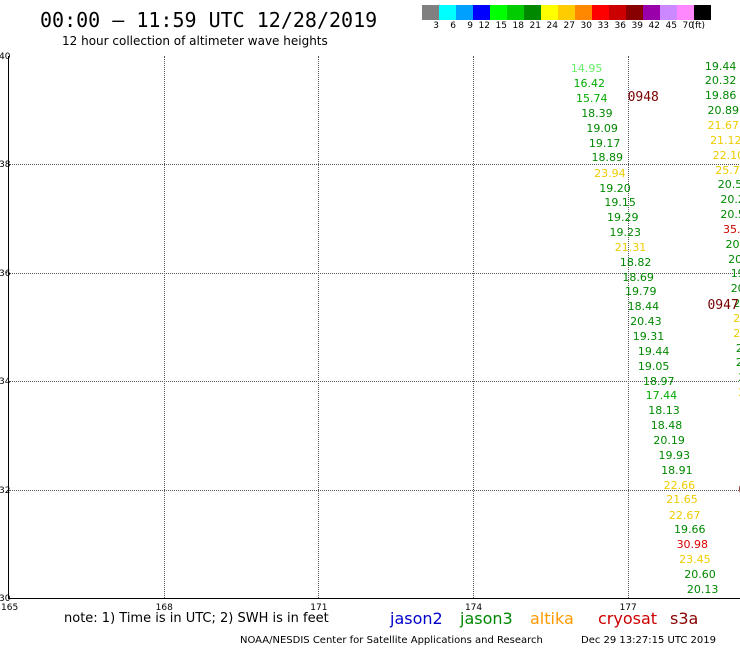 This screenshot has height=650, width=740. What do you see at coordinates (677, 470) in the screenshot?
I see `wave-height-value: 18.91` at bounding box center [677, 470].